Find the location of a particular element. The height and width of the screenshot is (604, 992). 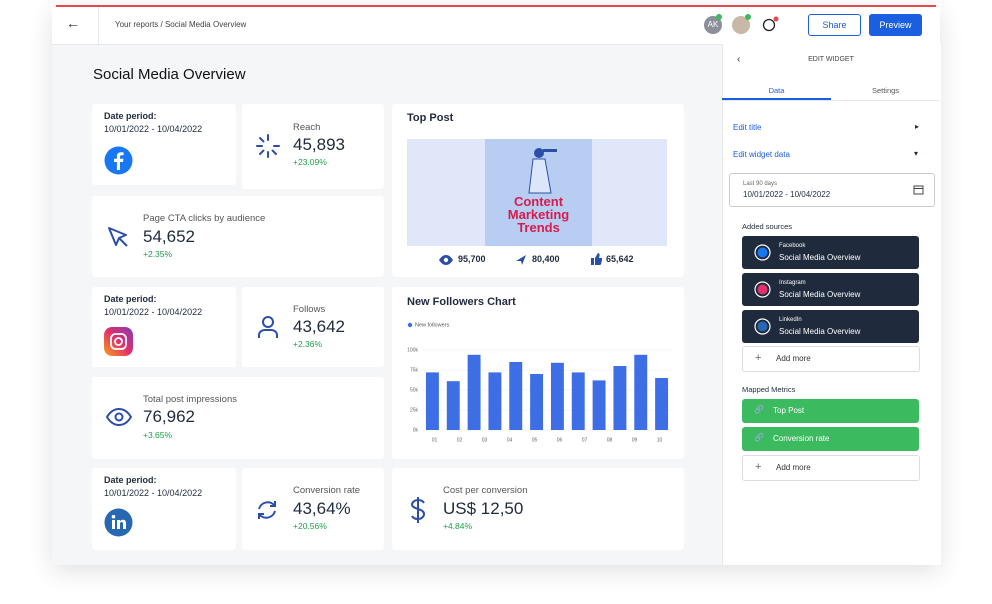

post-text-line: Trends is located at coordinates (538, 227).